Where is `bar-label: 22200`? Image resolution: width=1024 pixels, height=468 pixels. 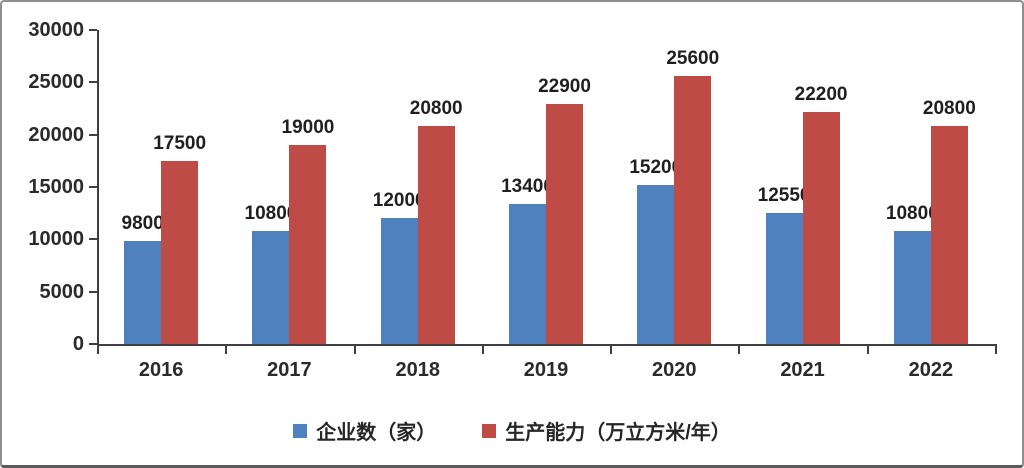
bar-label: 22200 is located at coordinates (821, 94).